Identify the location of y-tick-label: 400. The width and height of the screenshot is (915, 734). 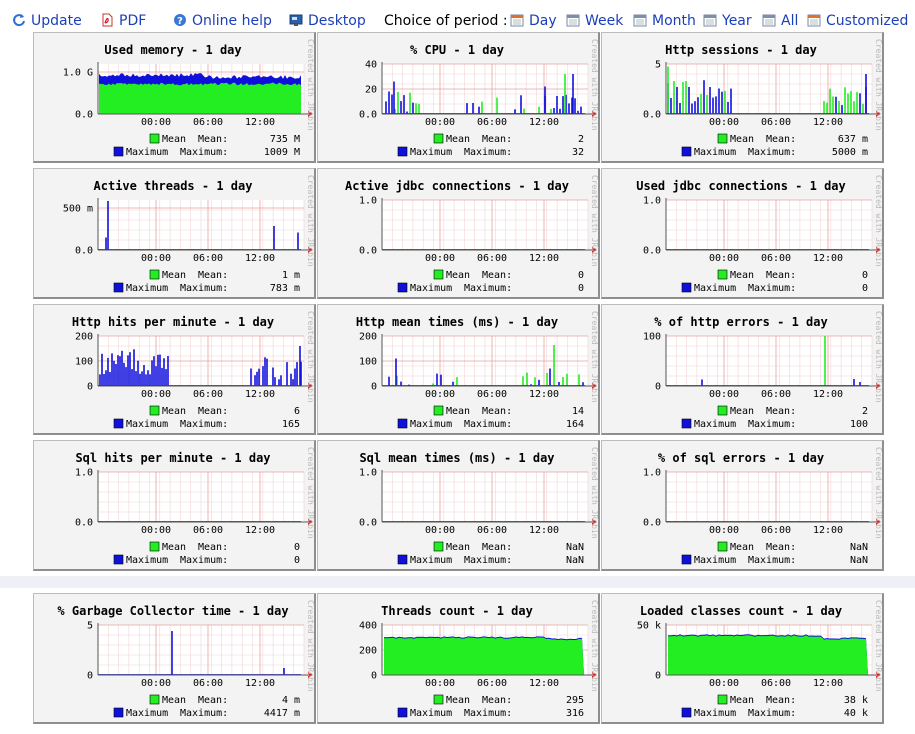
(368, 626).